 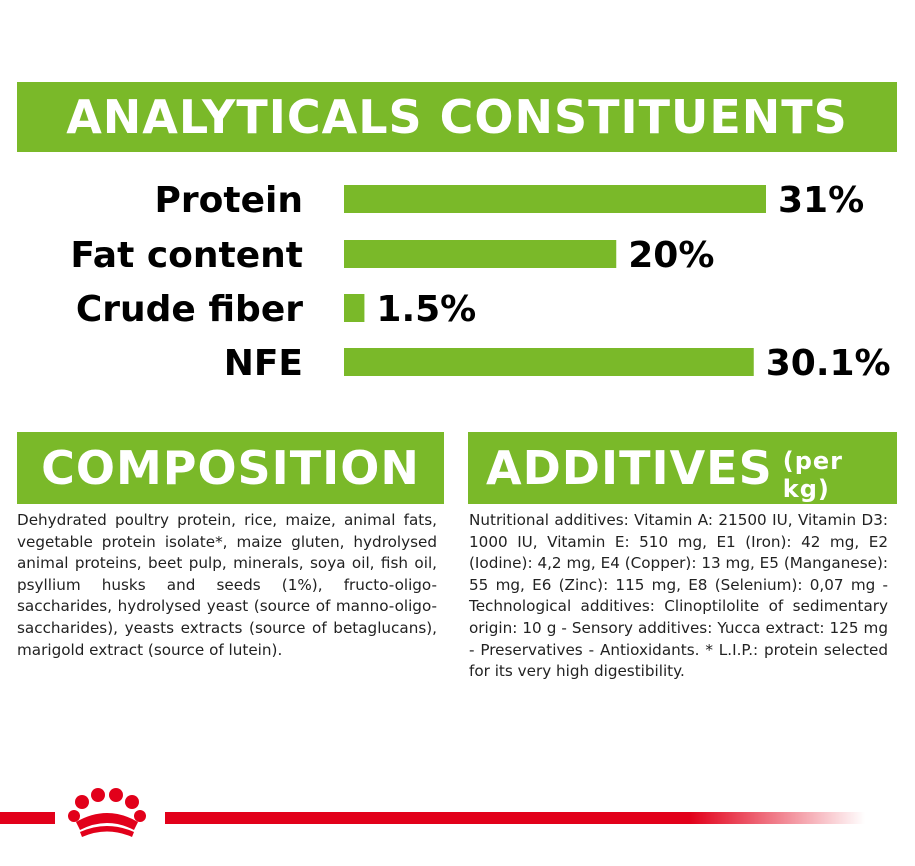 What do you see at coordinates (515, 818) in the screenshot?
I see `footer-line-right` at bounding box center [515, 818].